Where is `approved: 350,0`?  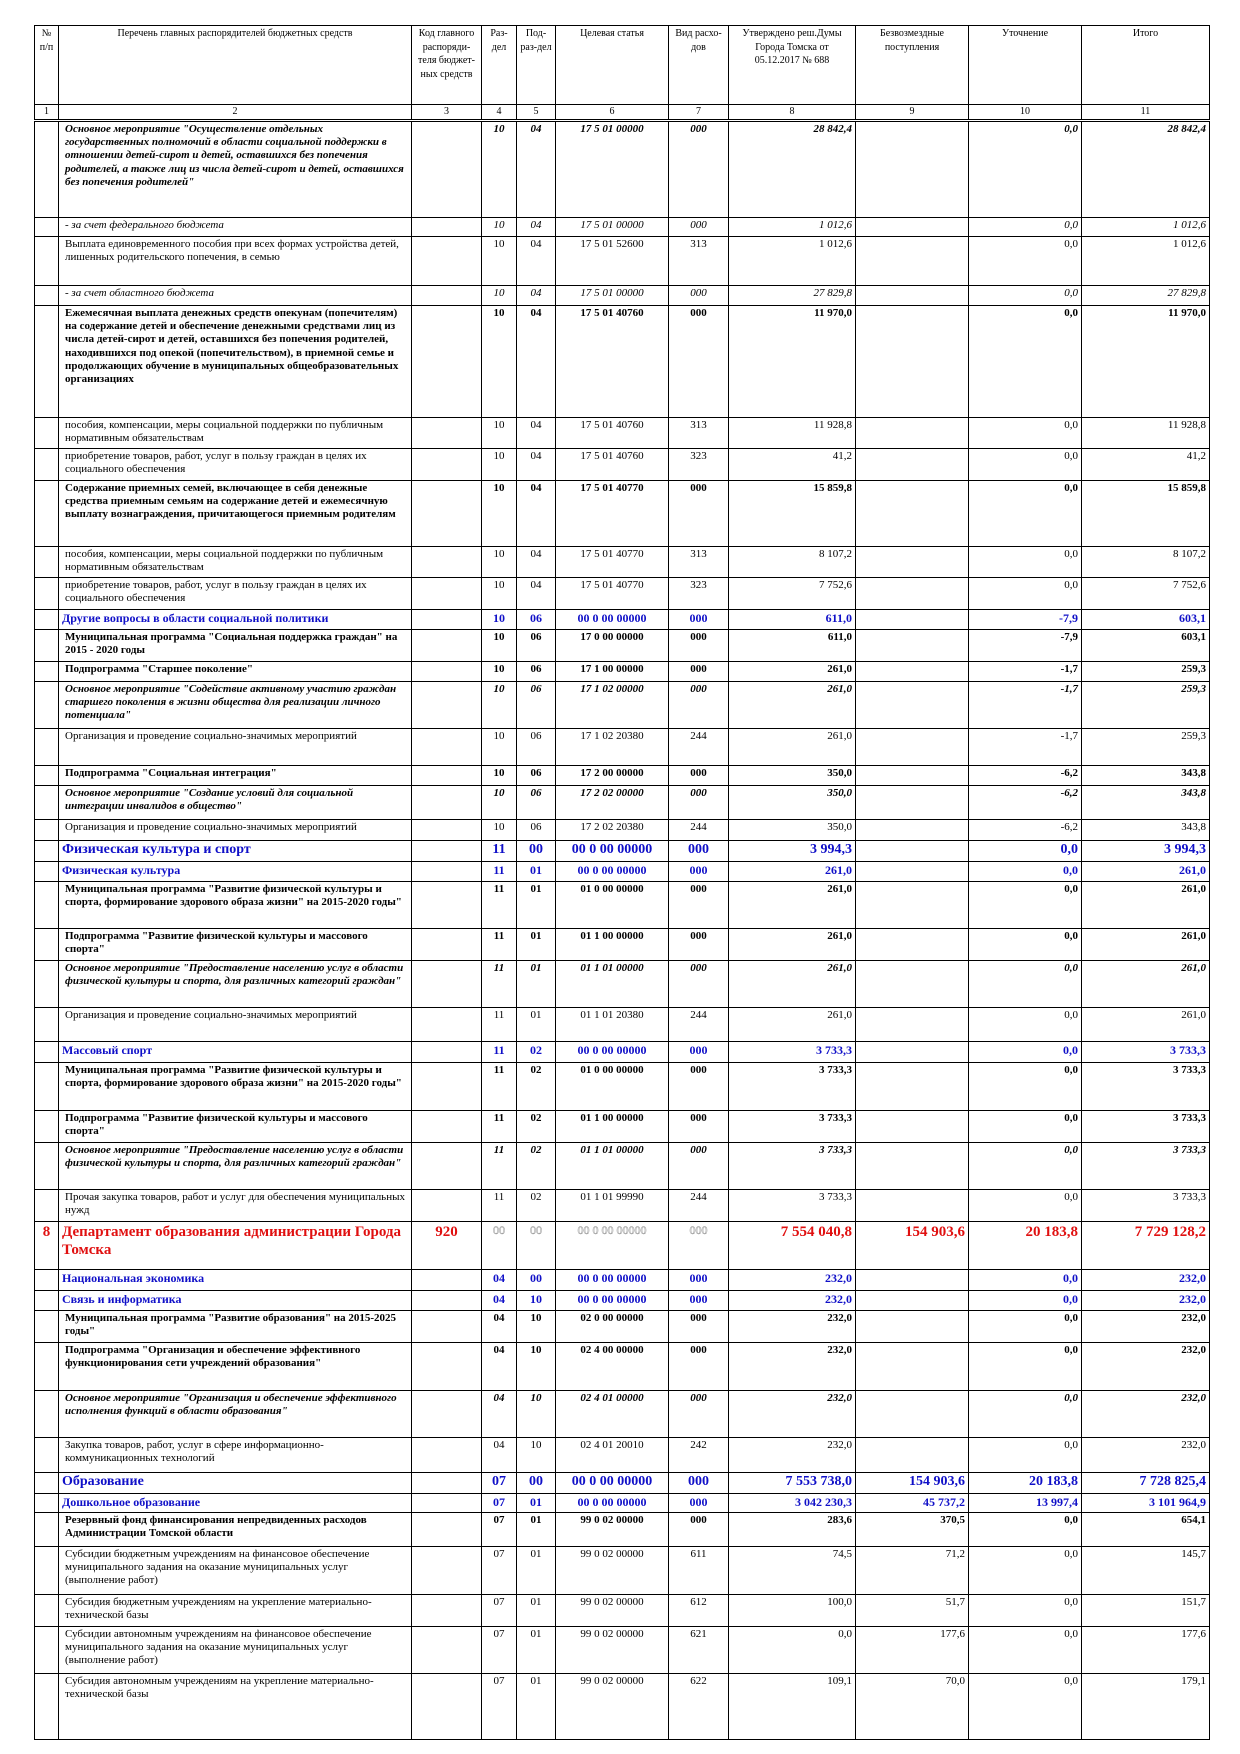
approved: 350,0 is located at coordinates (792, 830).